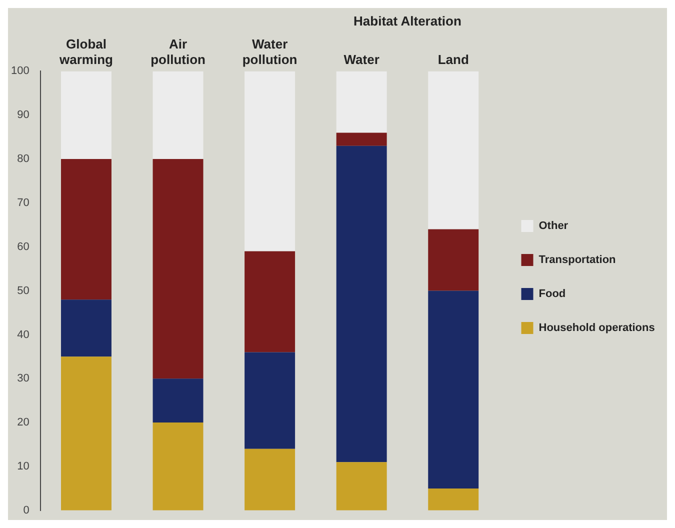  Describe the element at coordinates (20, 71) in the screenshot. I see `y-tick-label: 100` at that location.